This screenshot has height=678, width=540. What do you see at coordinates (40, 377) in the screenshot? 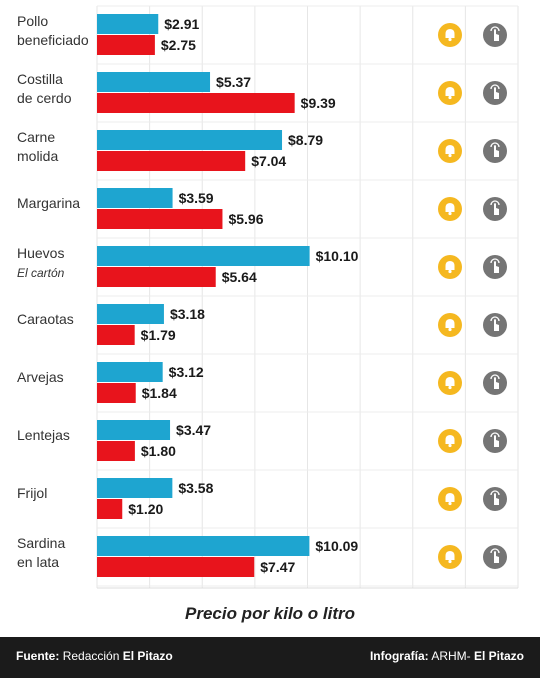
I see `category-label: Arvejas` at bounding box center [40, 377].